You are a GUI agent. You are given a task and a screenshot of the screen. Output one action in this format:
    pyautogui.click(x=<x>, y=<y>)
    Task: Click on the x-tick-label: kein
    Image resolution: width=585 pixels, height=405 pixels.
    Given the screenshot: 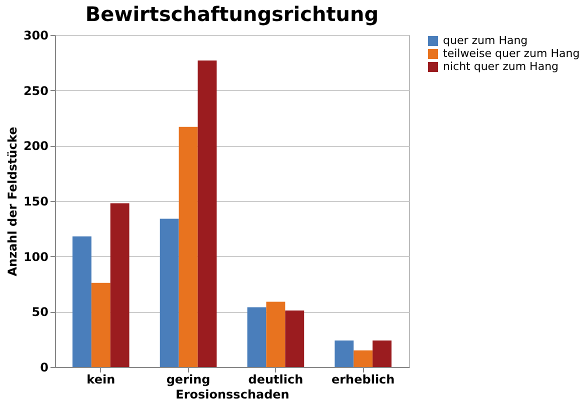 What is the action you would take?
    pyautogui.click(x=101, y=379)
    